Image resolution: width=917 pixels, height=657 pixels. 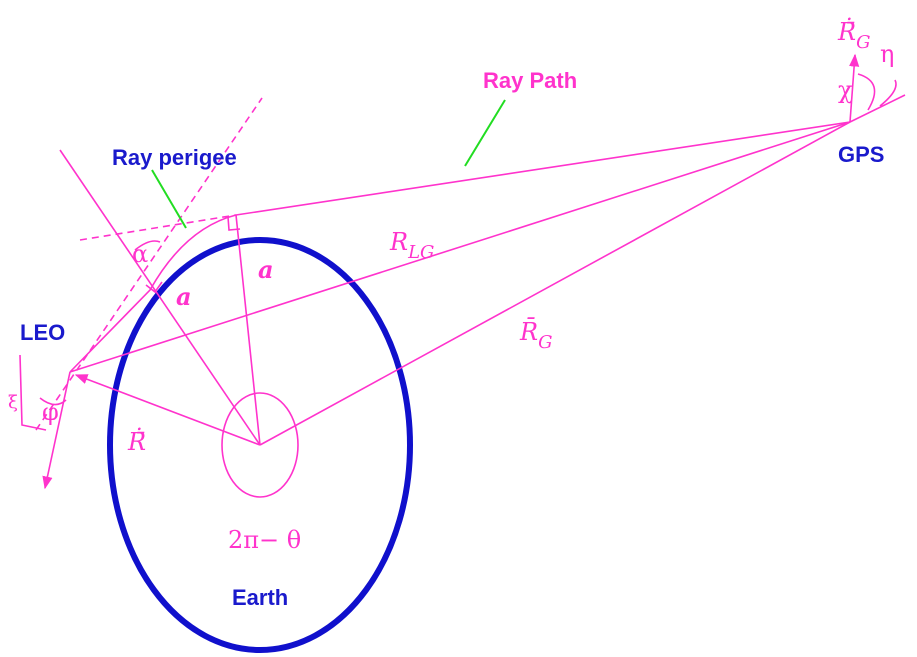 I want to click on radius-left, so click(x=160, y=297).